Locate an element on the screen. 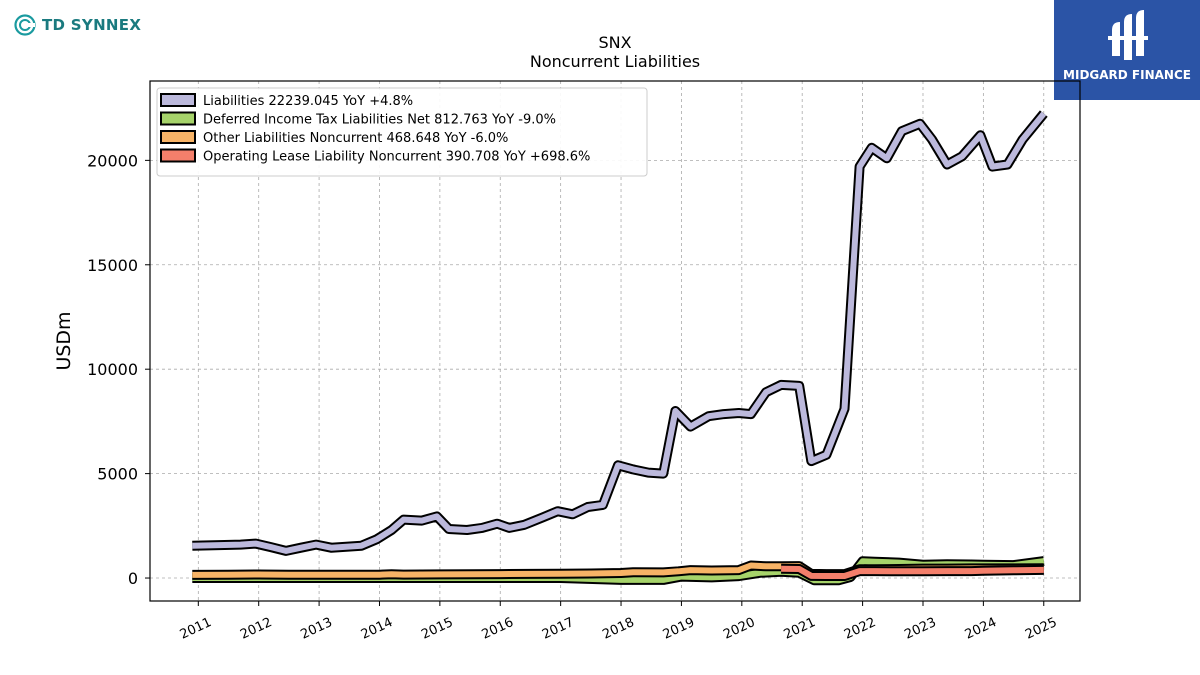  td-synnex-mark-icon is located at coordinates (25, 25).